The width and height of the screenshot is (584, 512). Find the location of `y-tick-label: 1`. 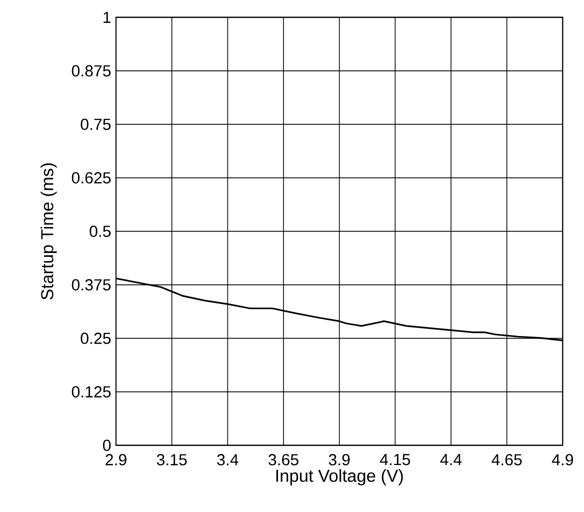

y-tick-label: 1 is located at coordinates (107, 17).